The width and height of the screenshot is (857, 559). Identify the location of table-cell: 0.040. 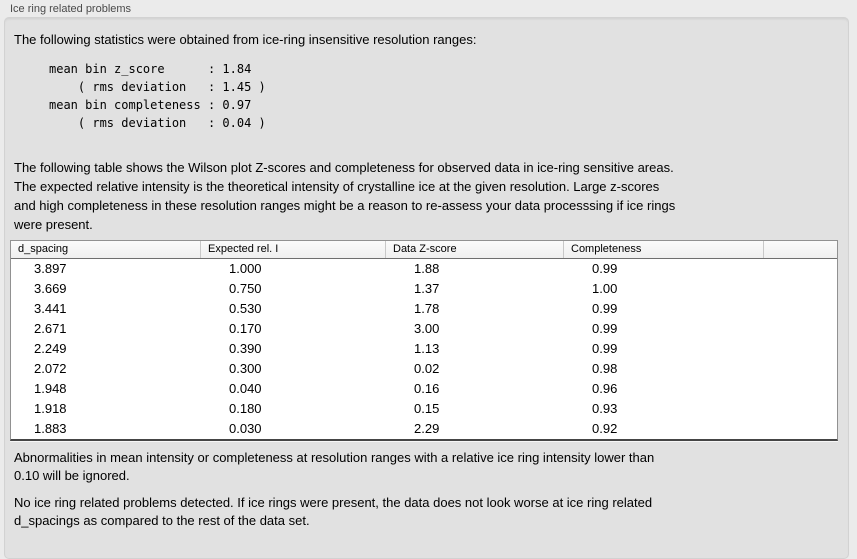
(245, 388).